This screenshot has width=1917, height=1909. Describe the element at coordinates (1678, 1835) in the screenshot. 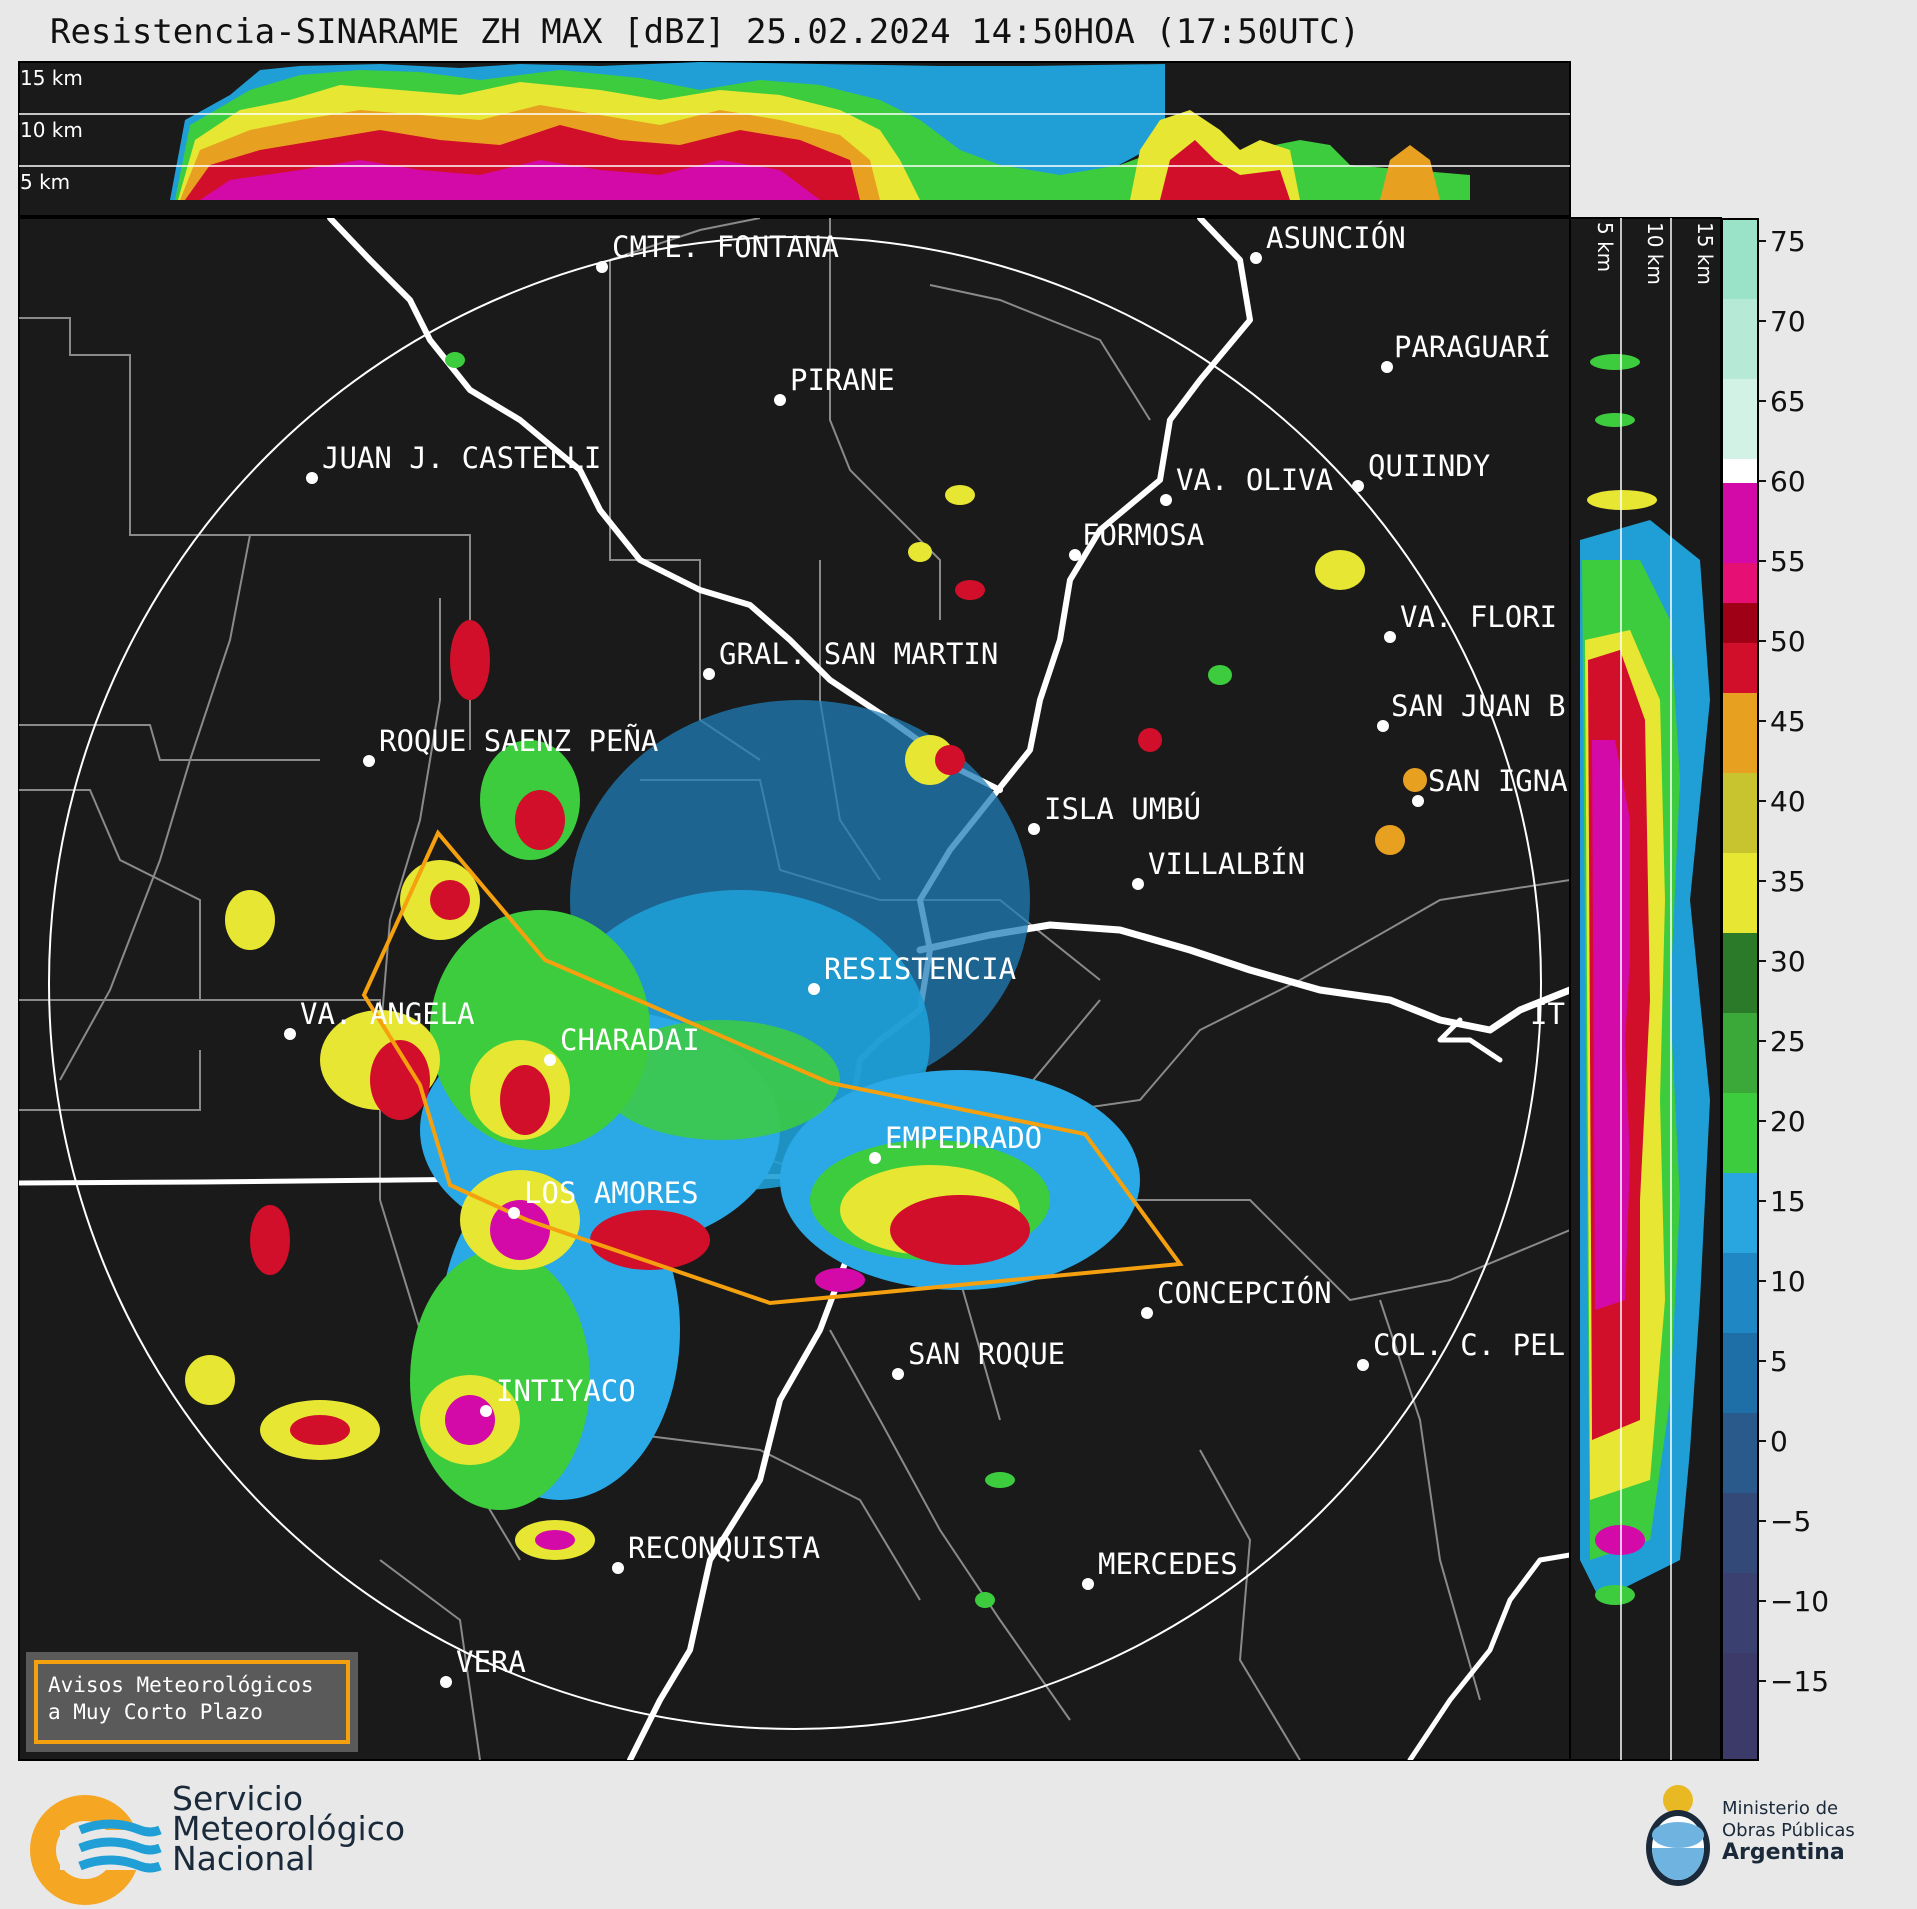

I see `argentina-coat-of-arms-icon` at that location.